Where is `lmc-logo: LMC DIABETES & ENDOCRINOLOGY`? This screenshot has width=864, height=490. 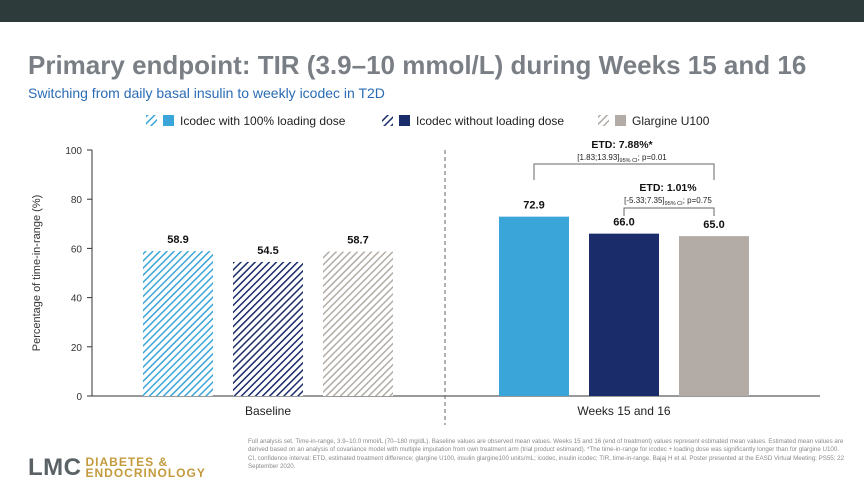 lmc-logo: LMC DIABETES & ENDOCRINOLOGY is located at coordinates (117, 468).